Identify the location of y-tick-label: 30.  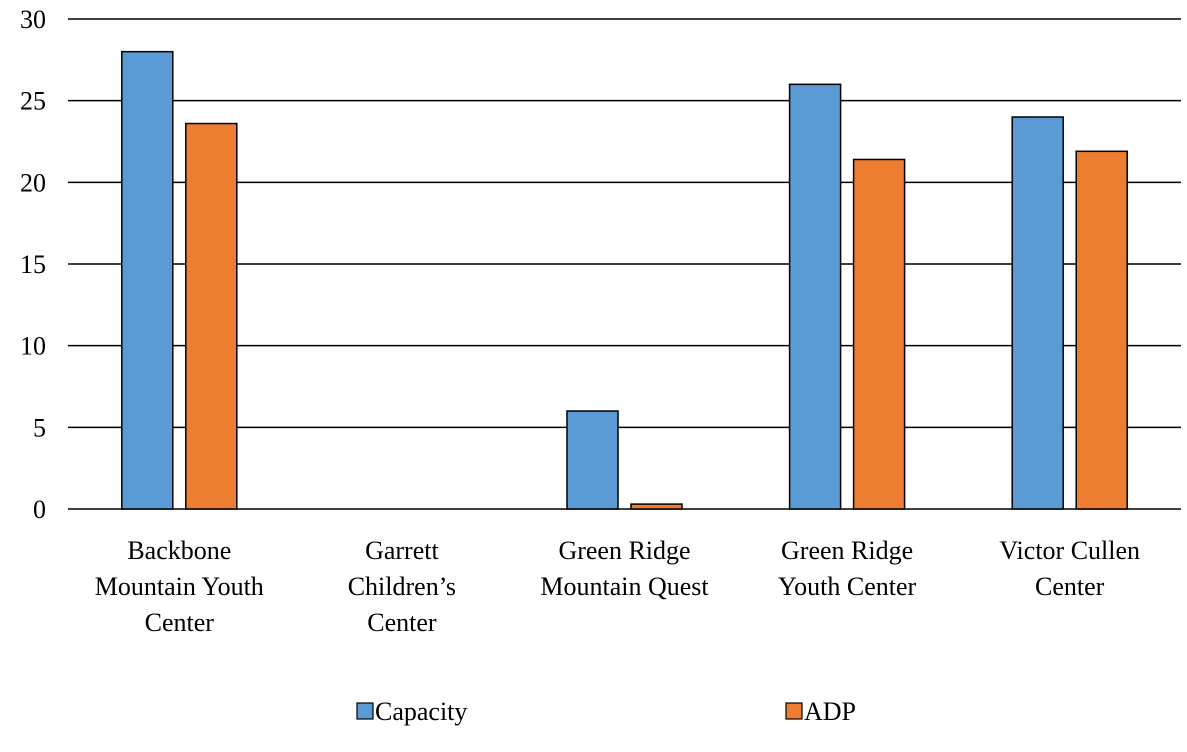
(33, 19).